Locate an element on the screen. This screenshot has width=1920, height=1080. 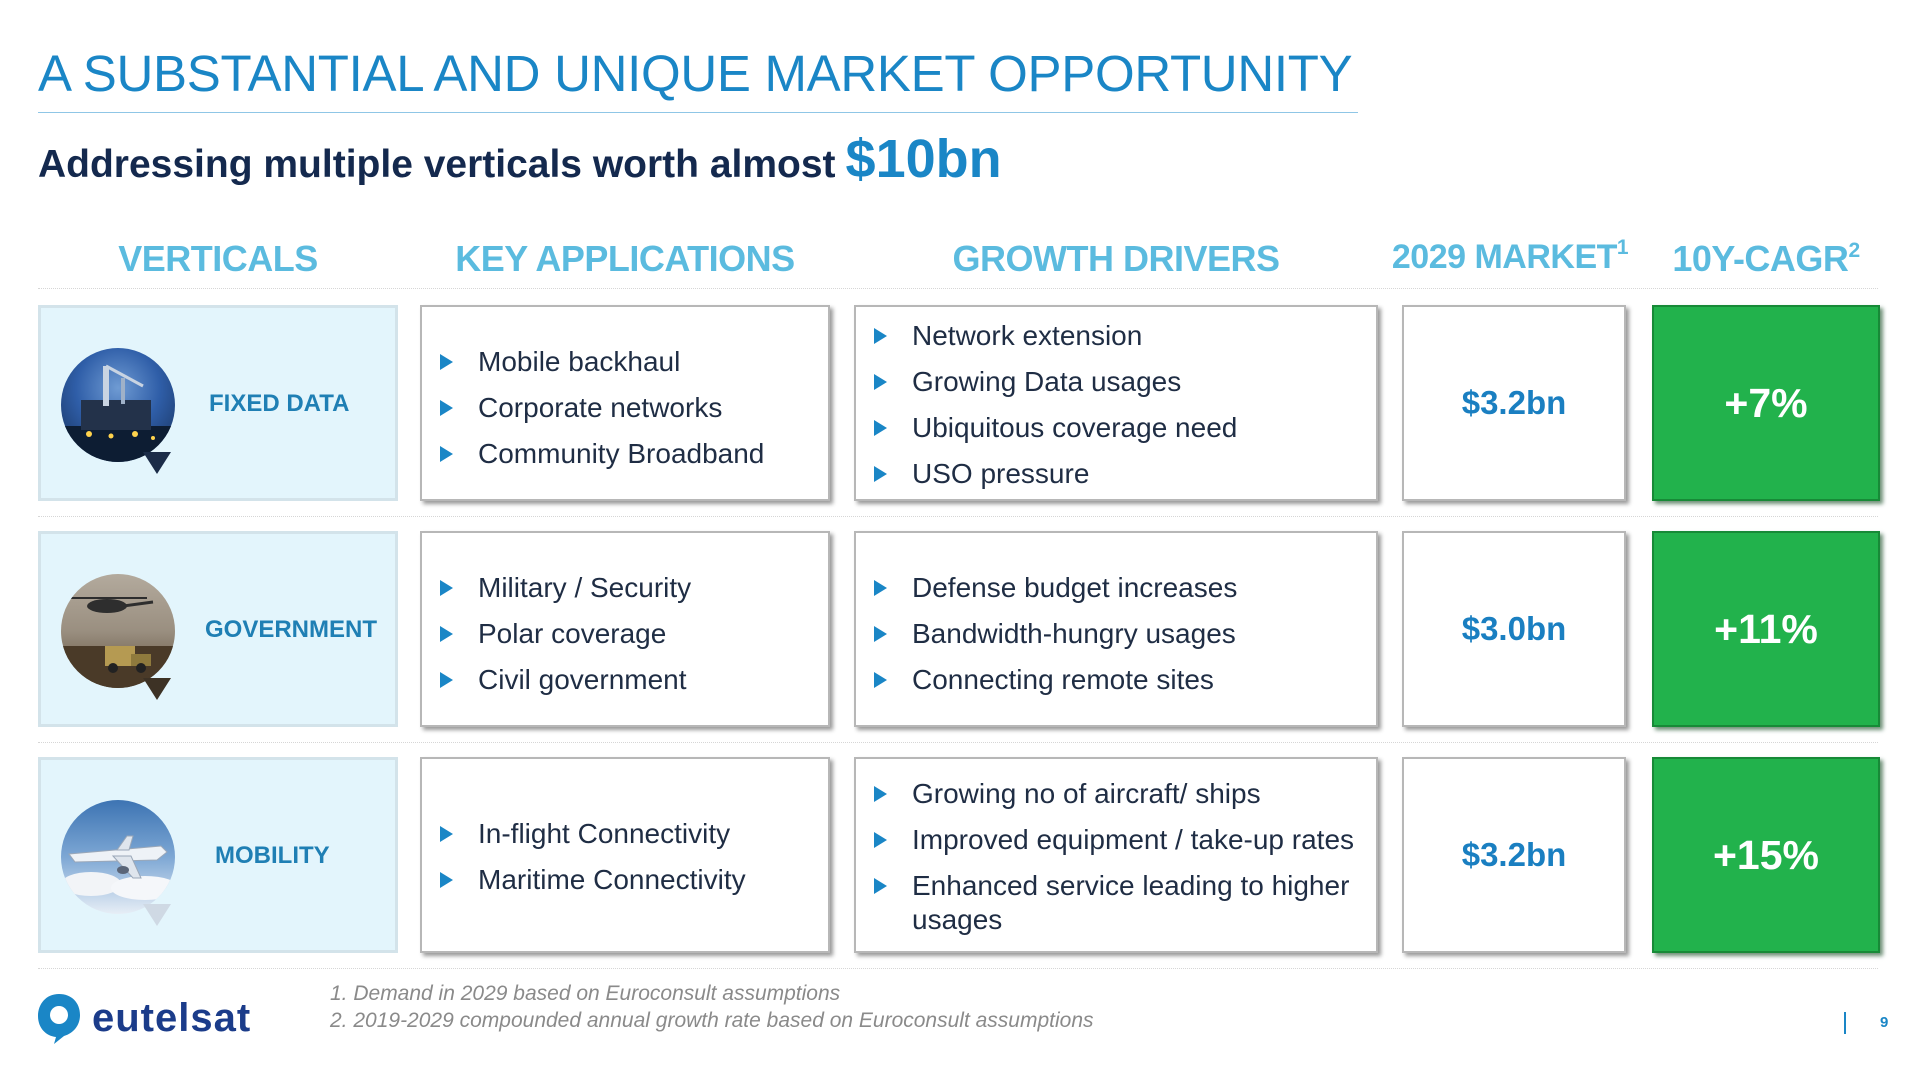
list-item-text: Network extension is located at coordinates (1027, 335).